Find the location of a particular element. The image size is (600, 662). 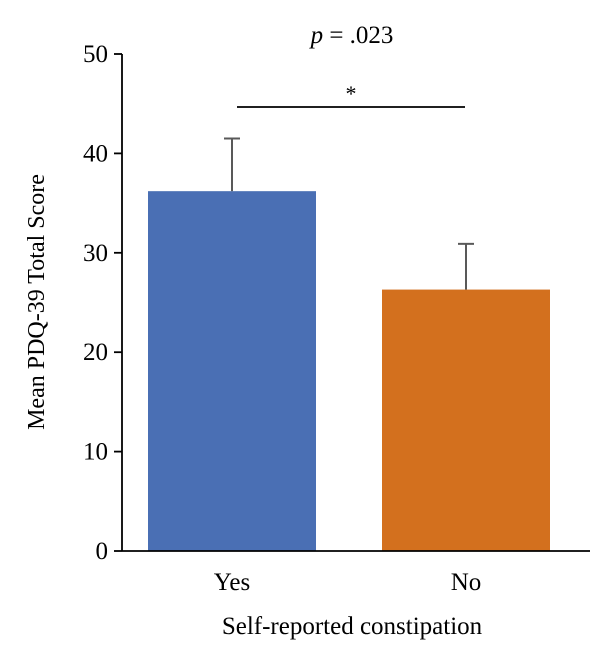

y-tick-label: 40 is located at coordinates (95, 153).